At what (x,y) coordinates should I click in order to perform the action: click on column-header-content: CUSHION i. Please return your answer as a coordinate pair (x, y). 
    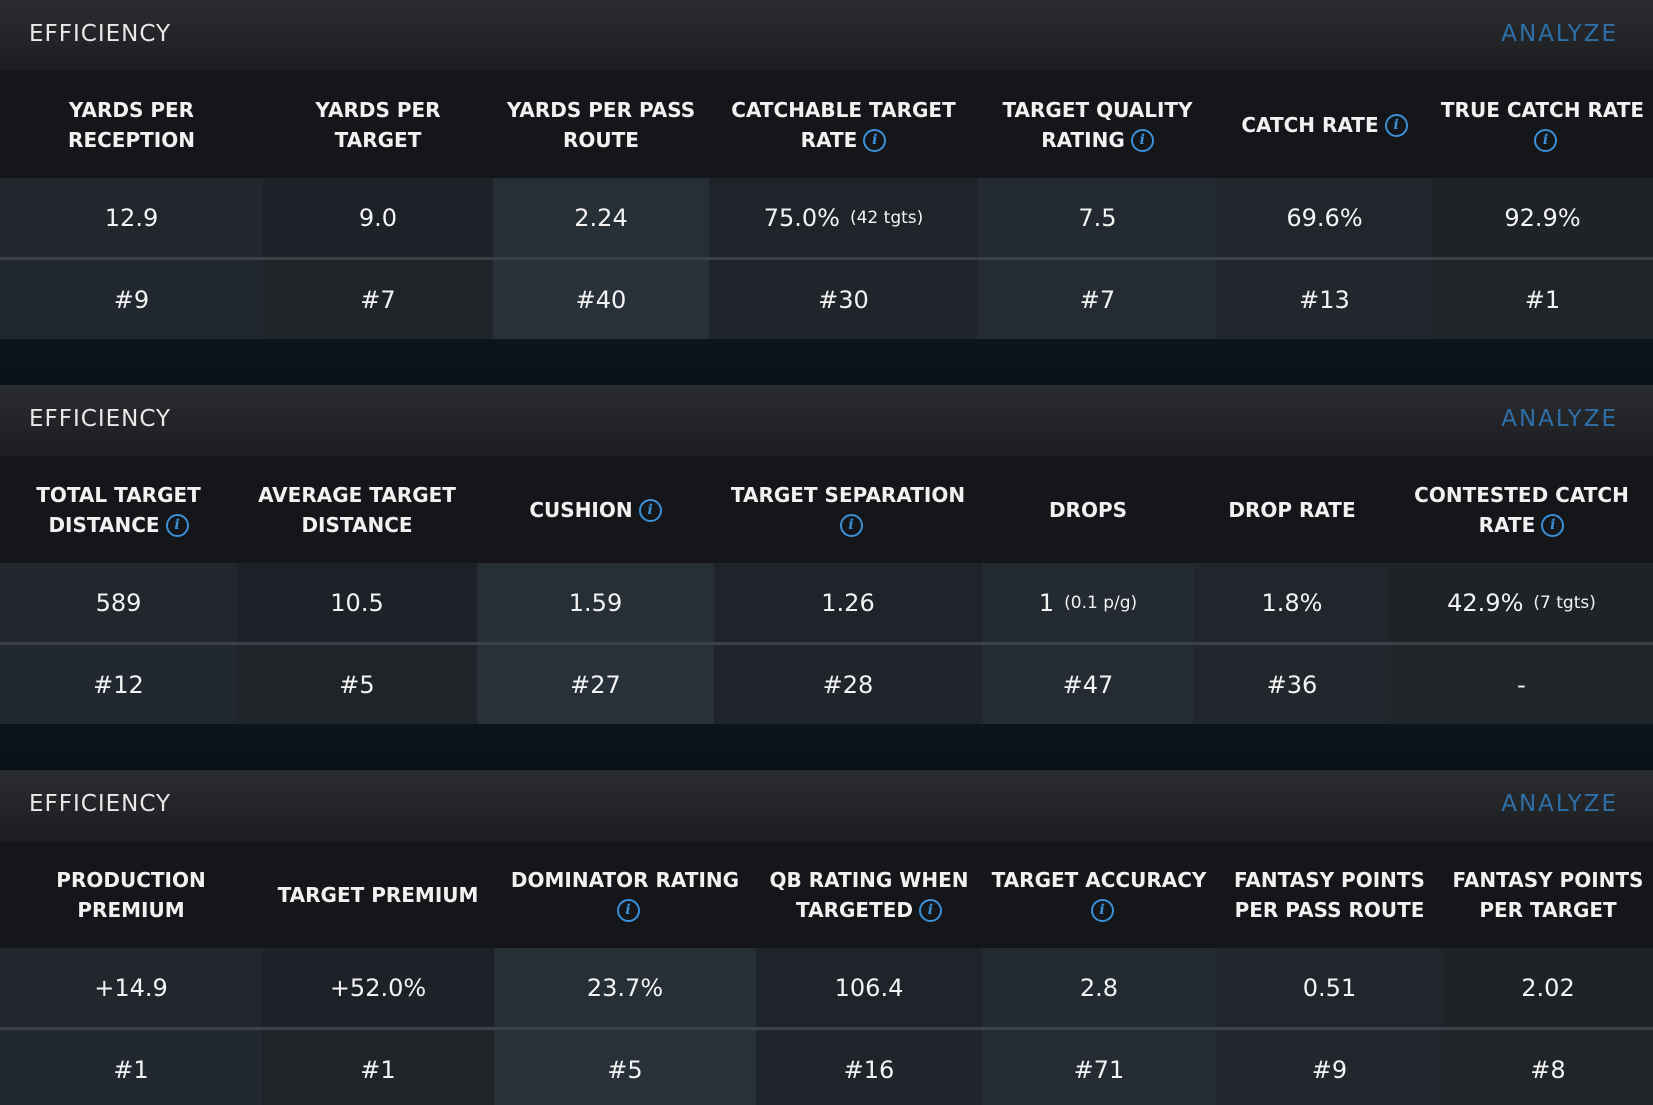
    Looking at the image, I should click on (595, 510).